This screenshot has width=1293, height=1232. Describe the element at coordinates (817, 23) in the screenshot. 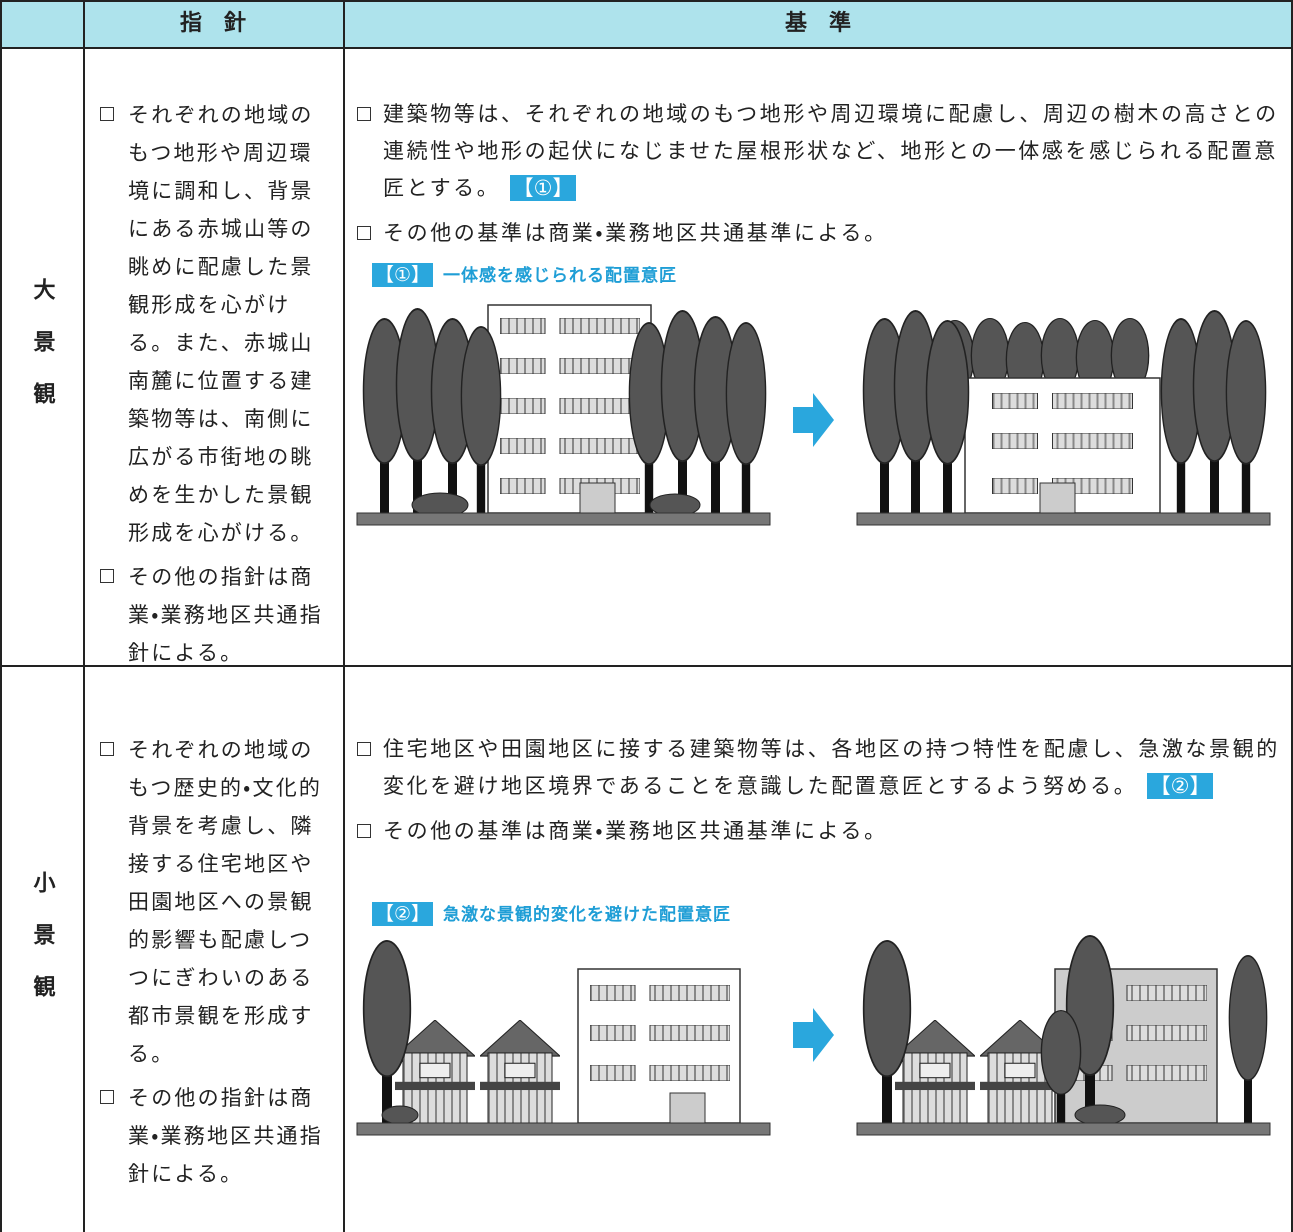

I see `header-standard: 基 準` at that location.